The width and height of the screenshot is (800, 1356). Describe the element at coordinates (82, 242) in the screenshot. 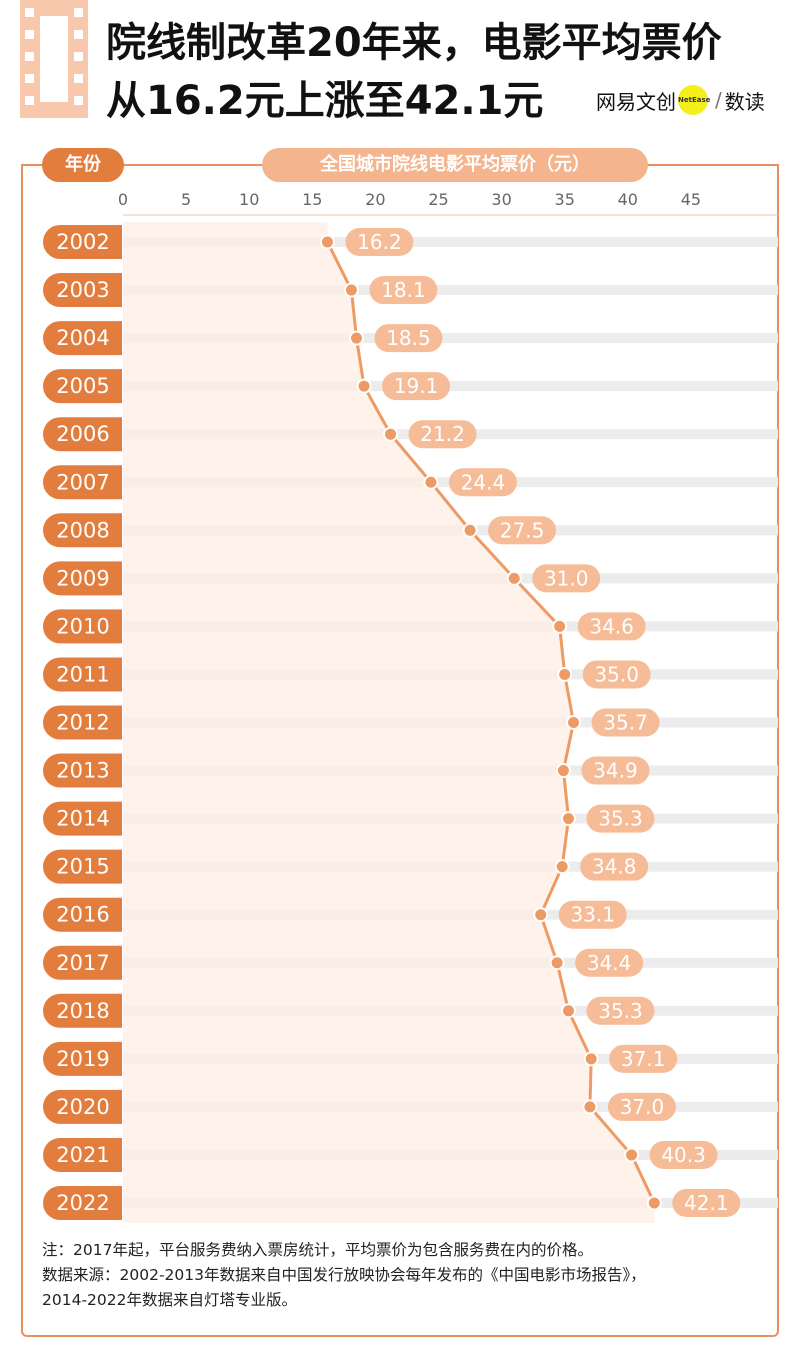

I see `year-label: 2002` at that location.